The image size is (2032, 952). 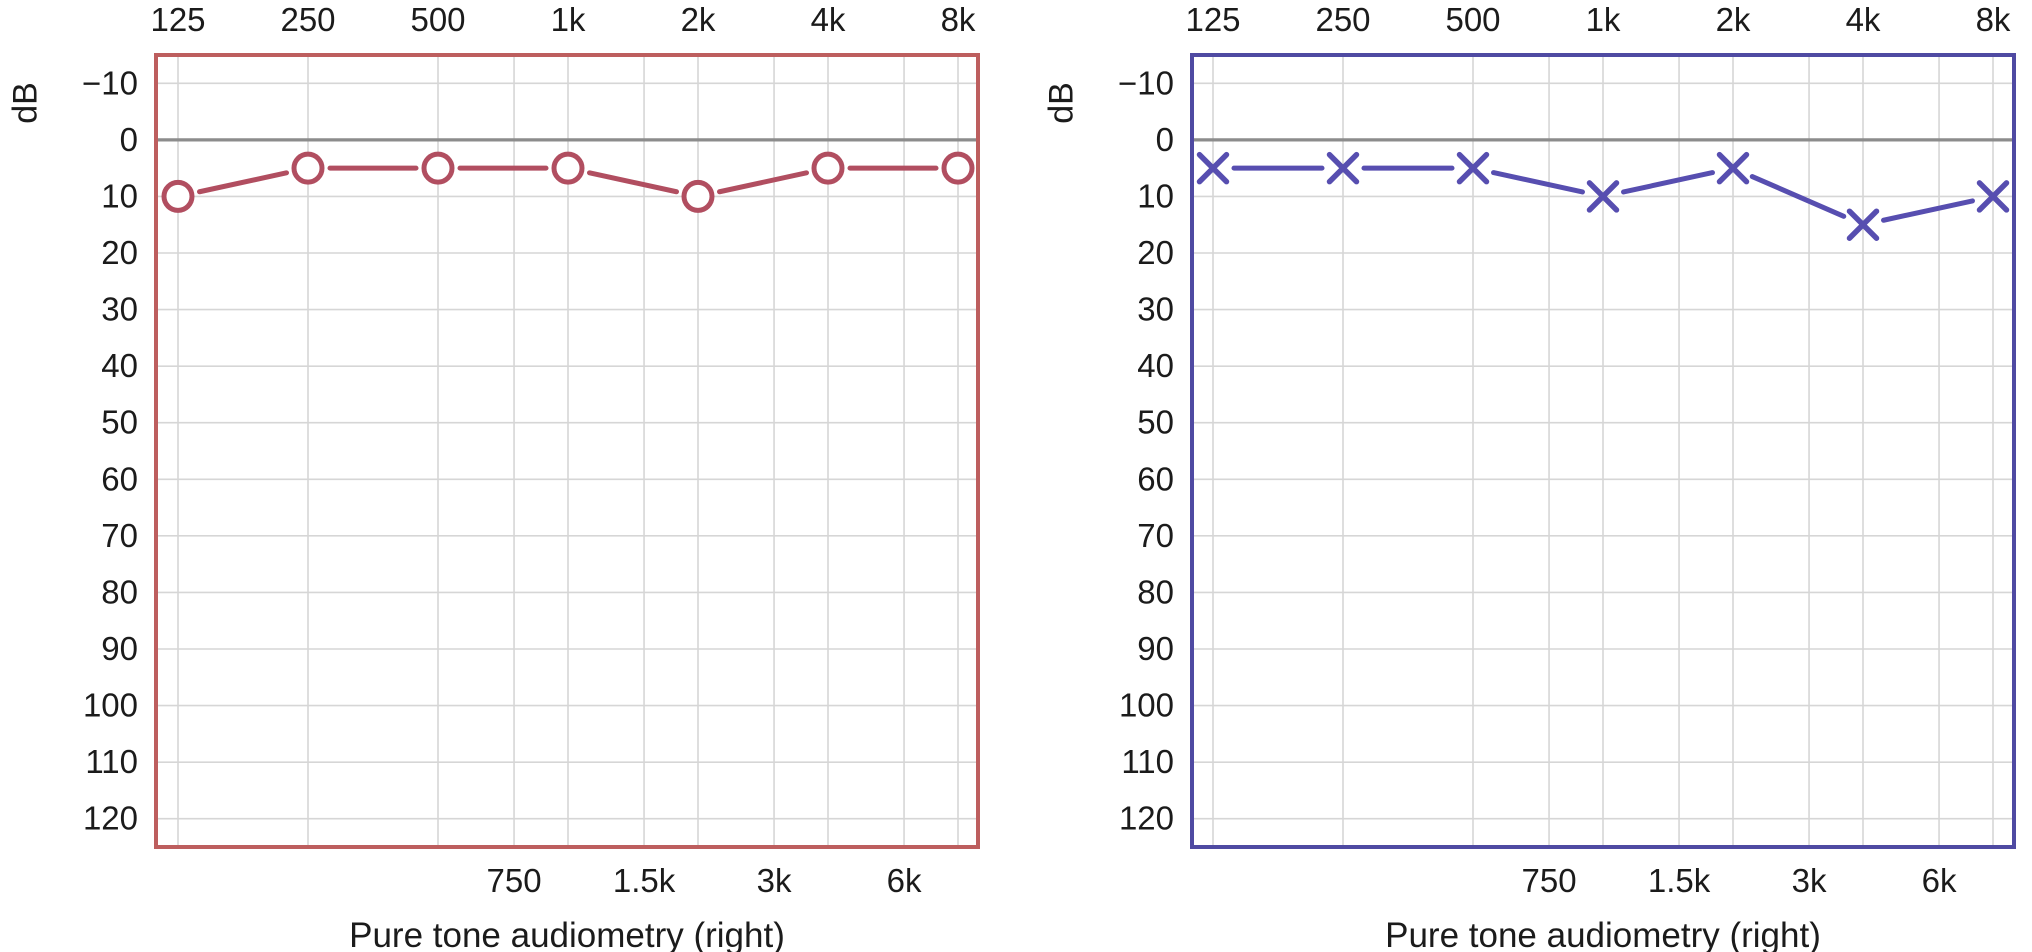 What do you see at coordinates (1603, 934) in the screenshot?
I see `chart-title-right-panel: Pure tone audiometry (right)` at bounding box center [1603, 934].